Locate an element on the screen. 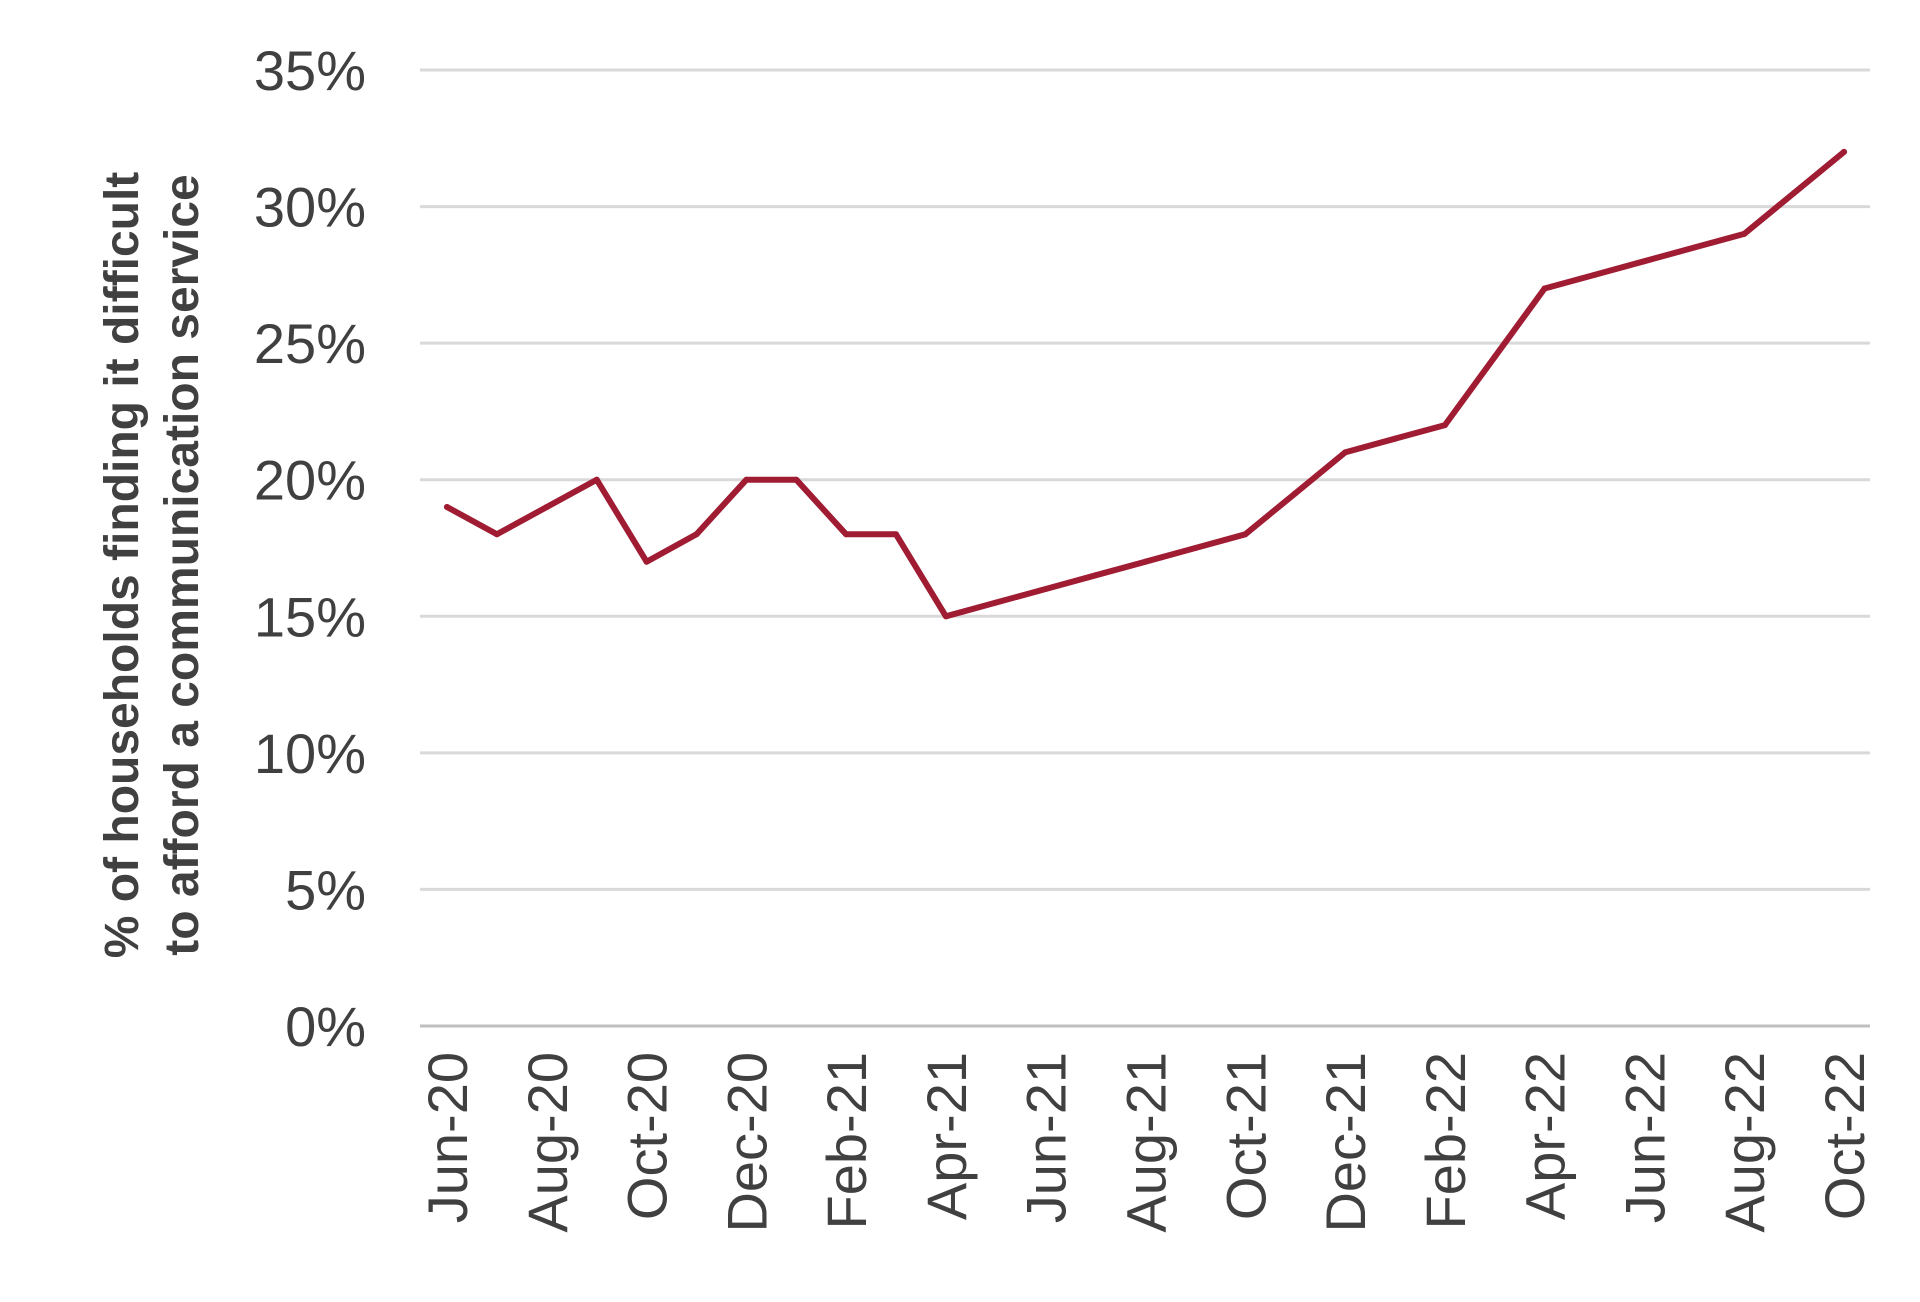  x-tick-label: Aug-20 is located at coordinates (547, 1142).